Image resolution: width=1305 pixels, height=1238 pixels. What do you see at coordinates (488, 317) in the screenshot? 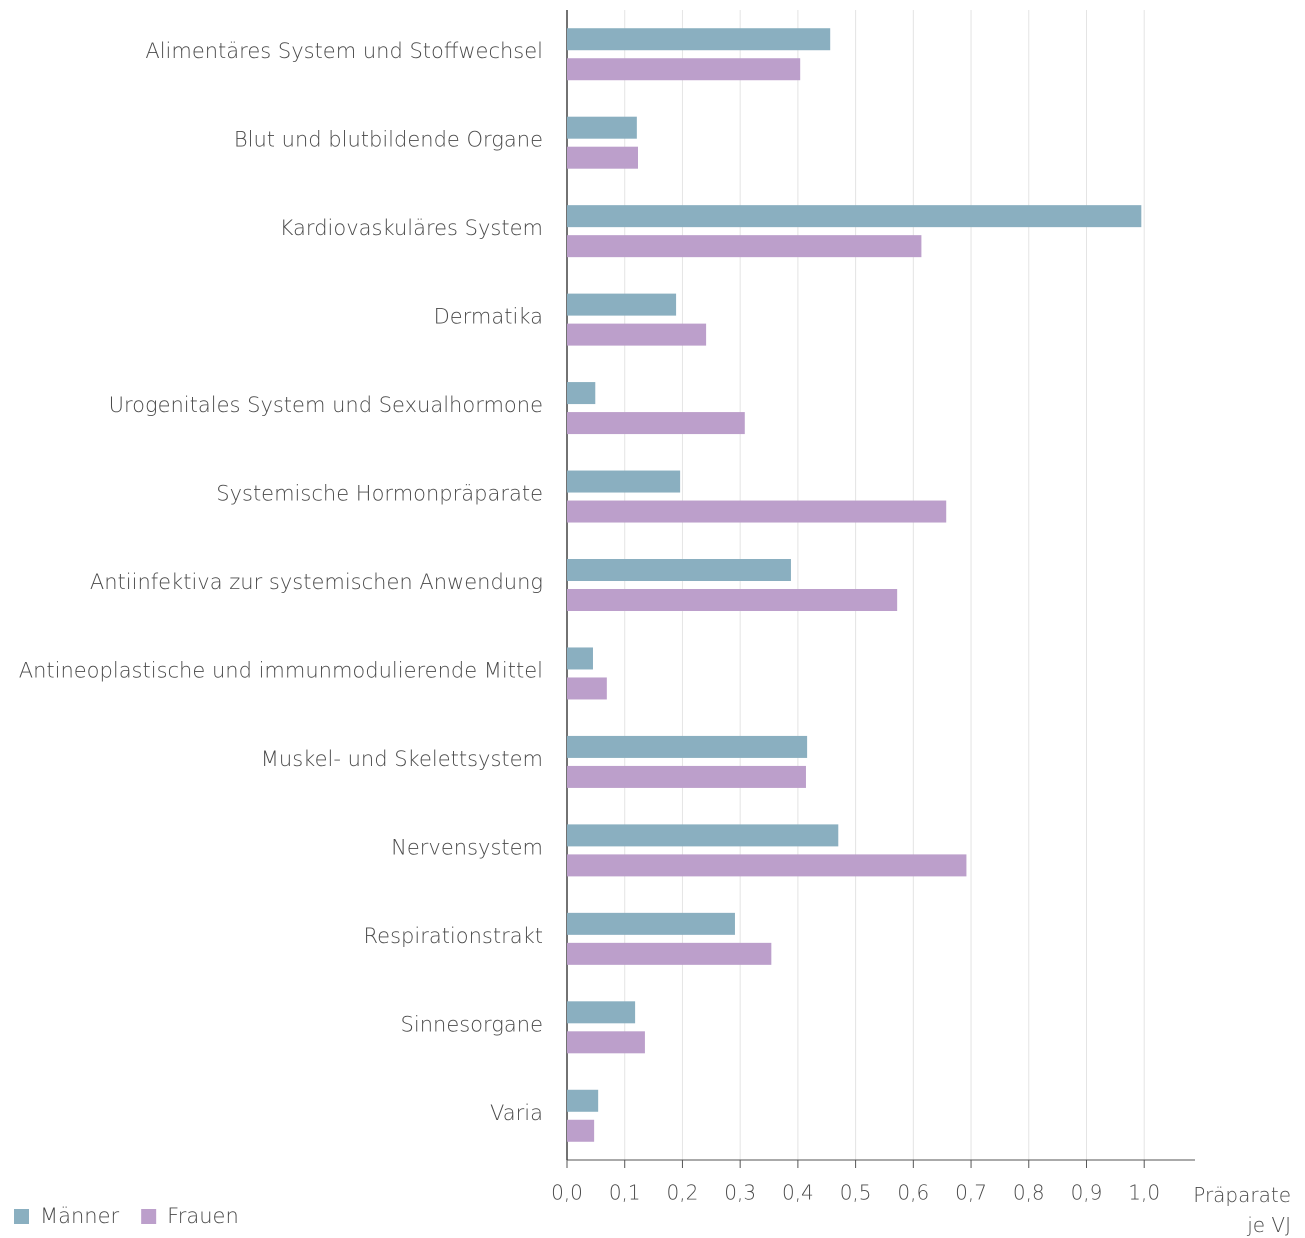
I see `y-tick-label: Dermatika` at bounding box center [488, 317].